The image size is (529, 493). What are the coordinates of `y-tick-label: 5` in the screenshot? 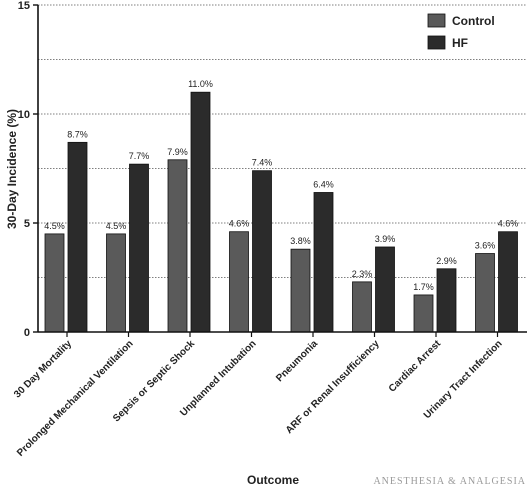 It's located at (27, 224).